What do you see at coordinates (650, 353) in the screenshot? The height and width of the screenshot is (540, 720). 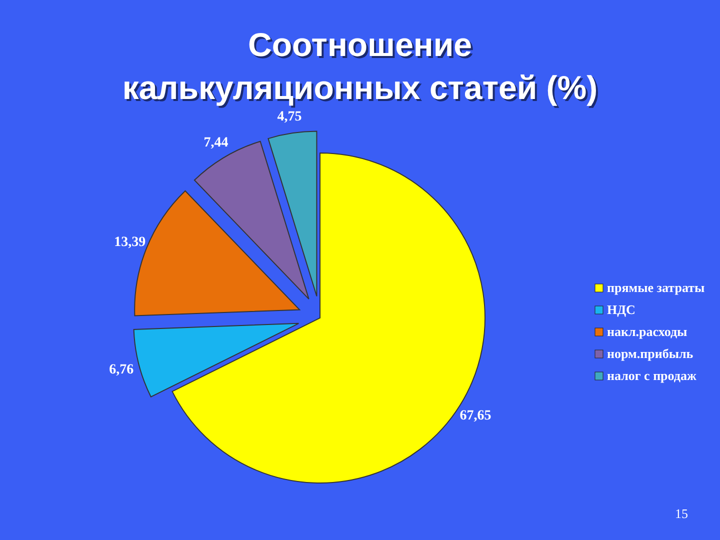 I see `legend-label: норм.прибыль` at bounding box center [650, 353].